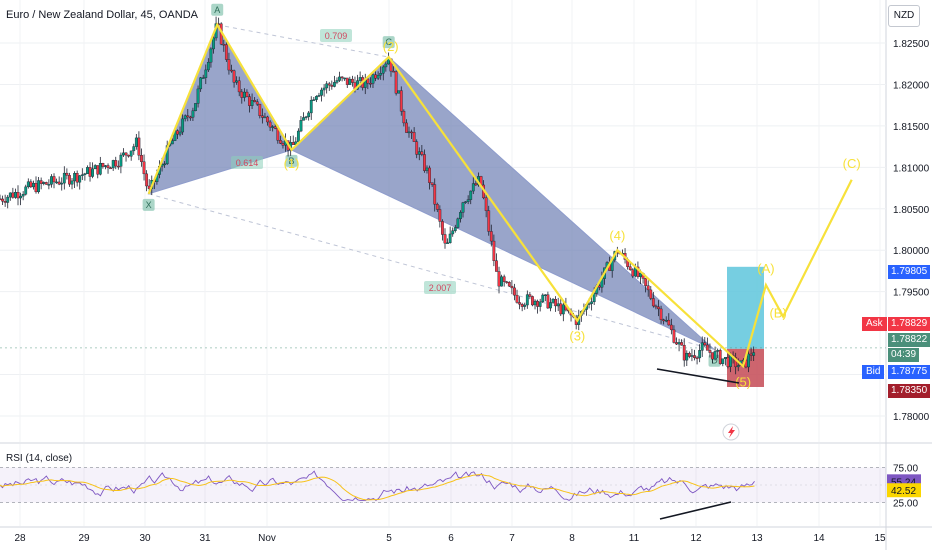  I want to click on price-divergence-line, so click(698, 376).